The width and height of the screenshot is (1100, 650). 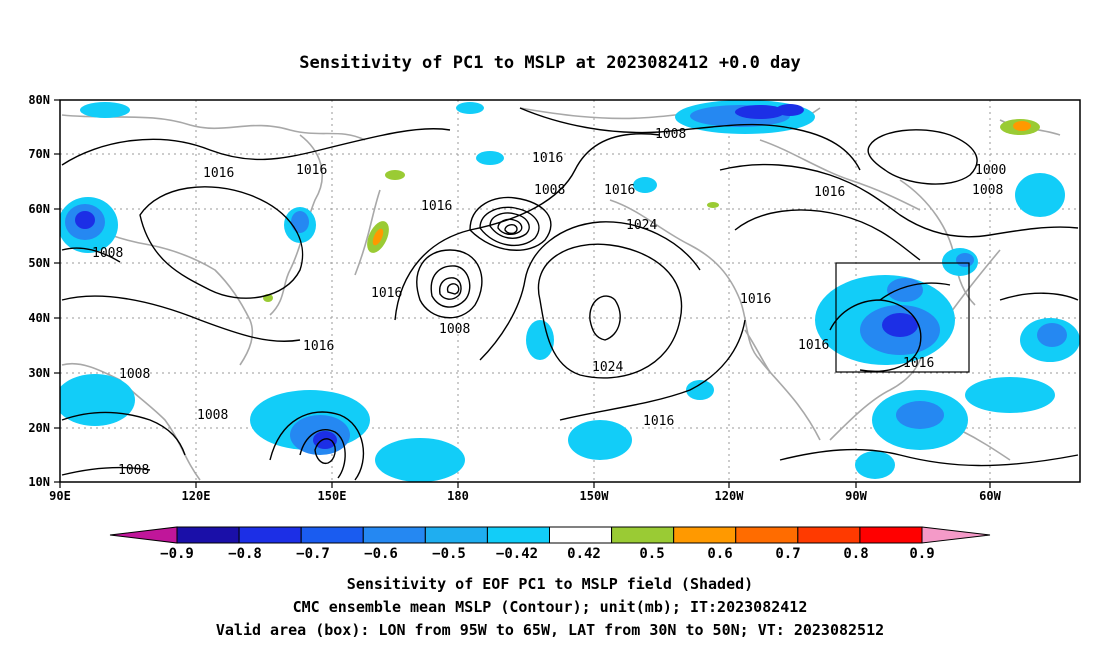 I want to click on lat-tick-label: 60N, so click(x=39, y=209).